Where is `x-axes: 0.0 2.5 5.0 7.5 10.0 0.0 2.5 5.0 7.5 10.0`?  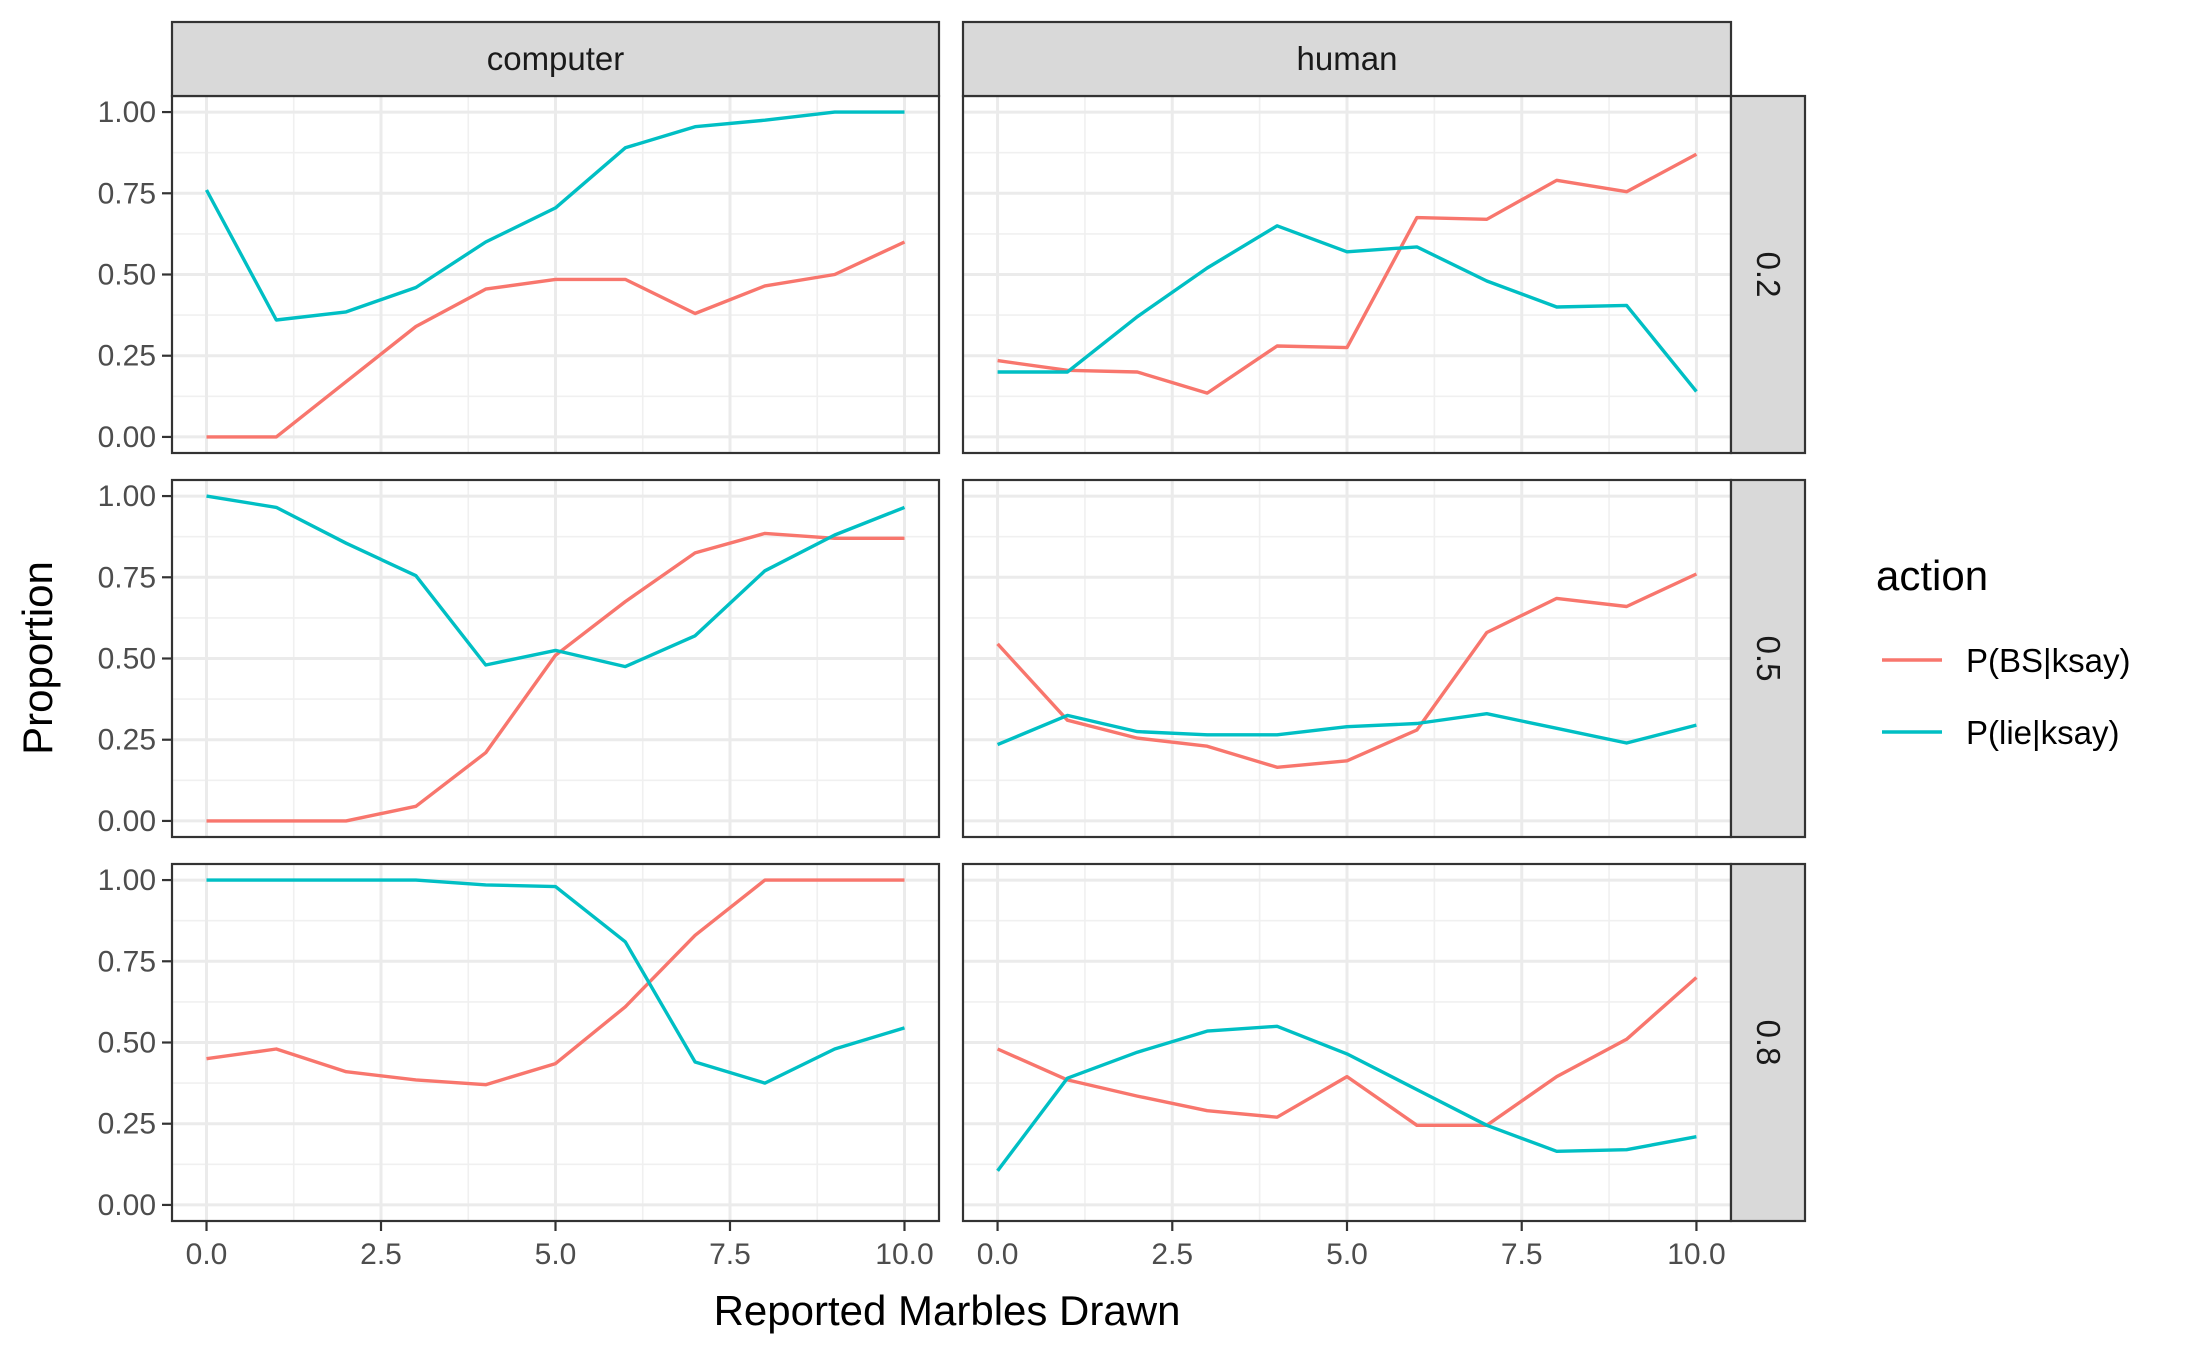 x-axes: 0.0 2.5 5.0 7.5 10.0 0.0 2.5 5.0 7.5 10.0 is located at coordinates (956, 1246).